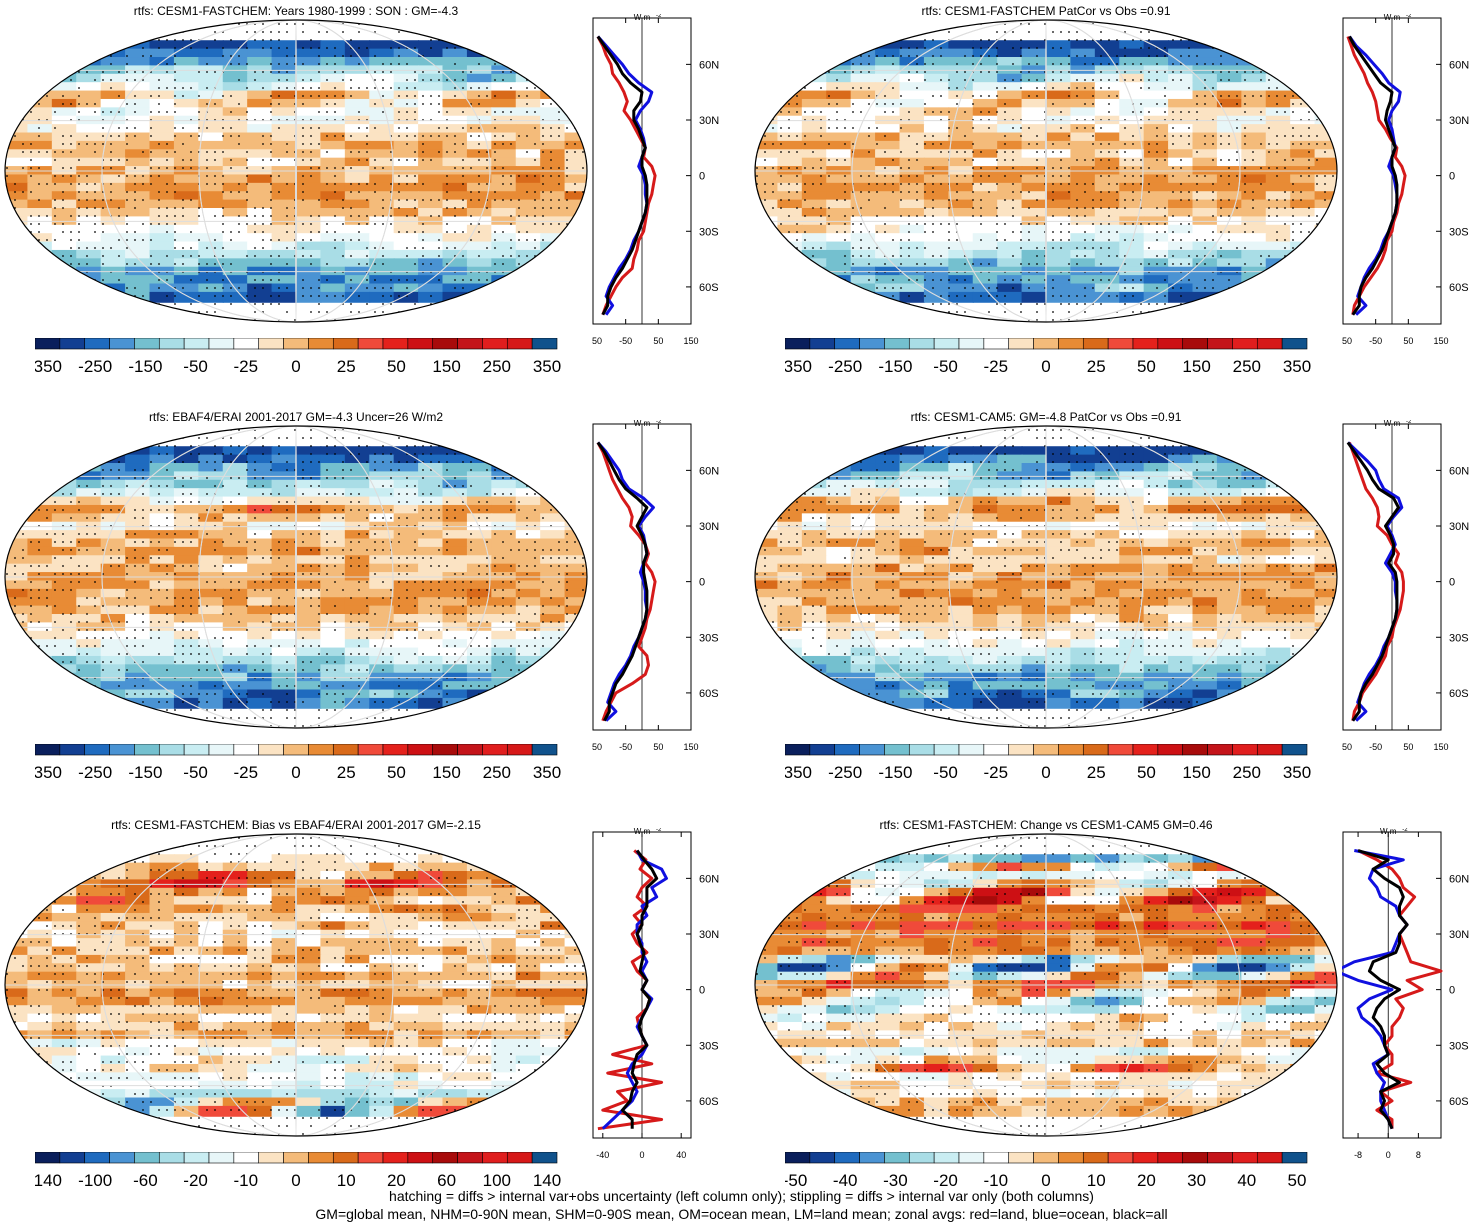  Describe the element at coordinates (1046, 577) in the screenshot. I see `map-mid-right` at that location.